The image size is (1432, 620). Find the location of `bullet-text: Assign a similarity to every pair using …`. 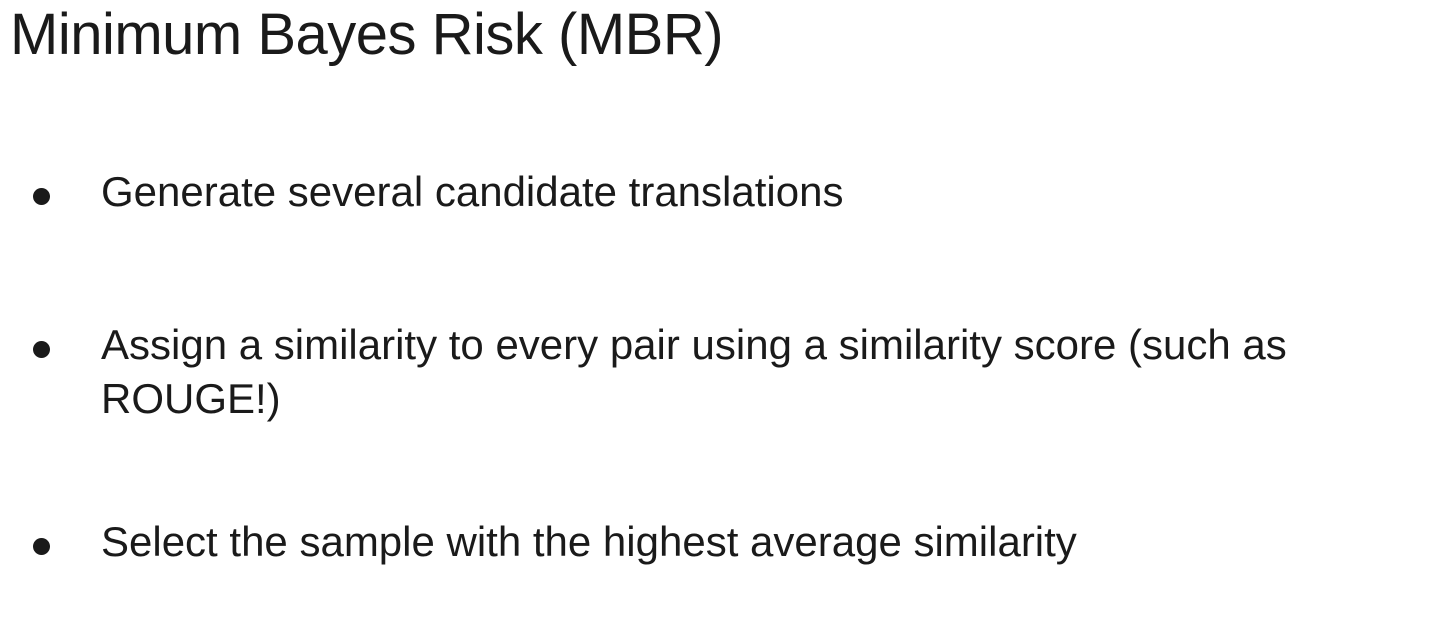

bullet-text: Assign a similarity to every pair using … is located at coordinates (694, 371).